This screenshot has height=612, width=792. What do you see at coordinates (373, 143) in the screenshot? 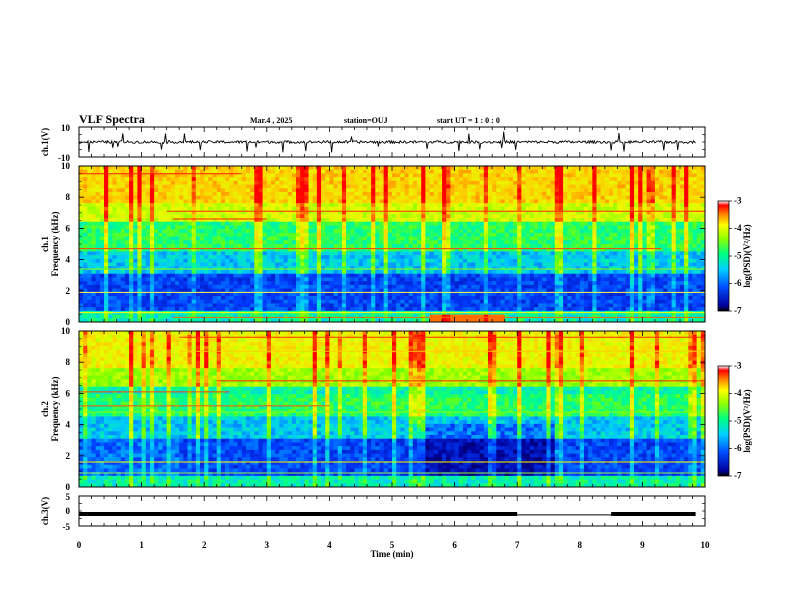
I see `ch1-waveform-panel: 10 -10 ch.1(V)` at bounding box center [373, 143].